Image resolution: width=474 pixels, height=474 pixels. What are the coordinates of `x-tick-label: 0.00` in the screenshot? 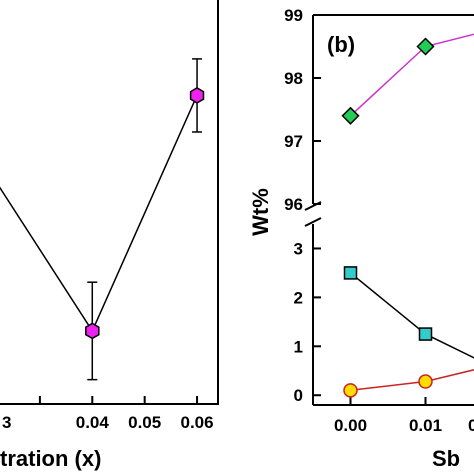 It's located at (350, 425).